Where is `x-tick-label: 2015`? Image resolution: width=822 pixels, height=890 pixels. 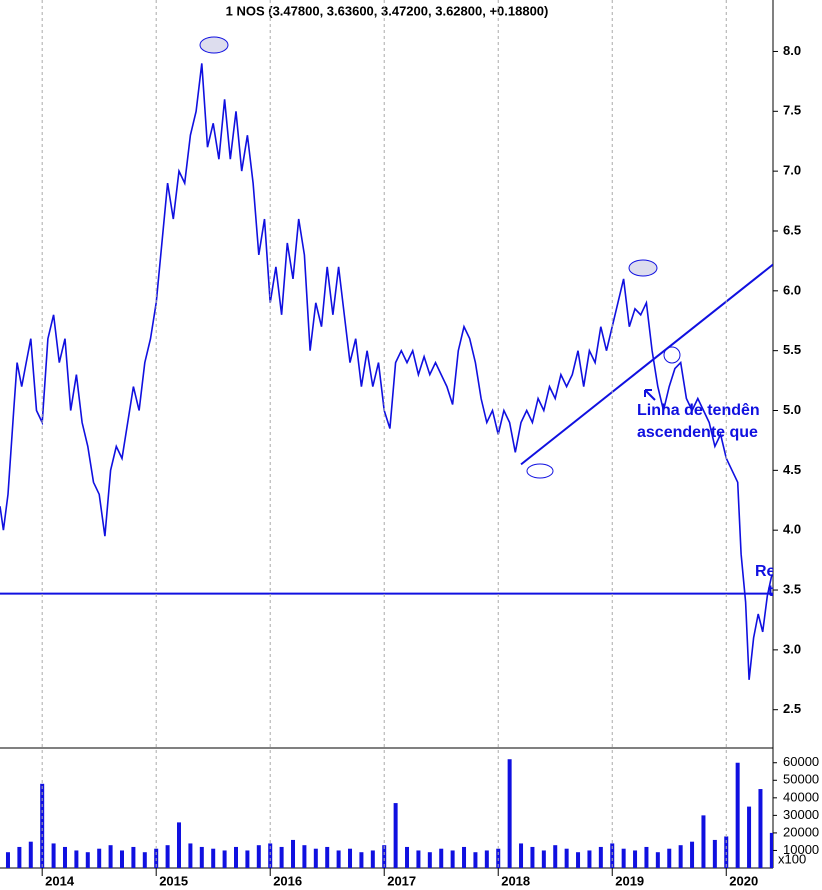
x-tick-label: 2015 is located at coordinates (173, 880).